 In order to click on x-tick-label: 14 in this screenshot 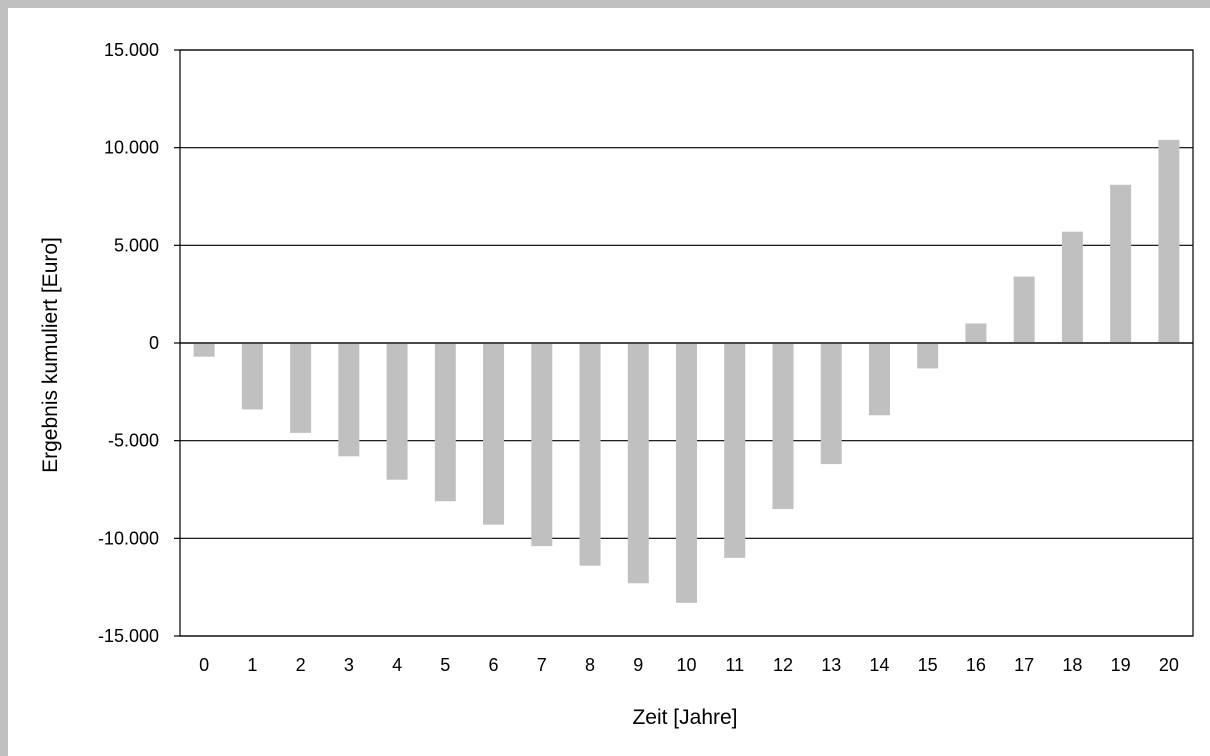, I will do `click(879, 665)`.